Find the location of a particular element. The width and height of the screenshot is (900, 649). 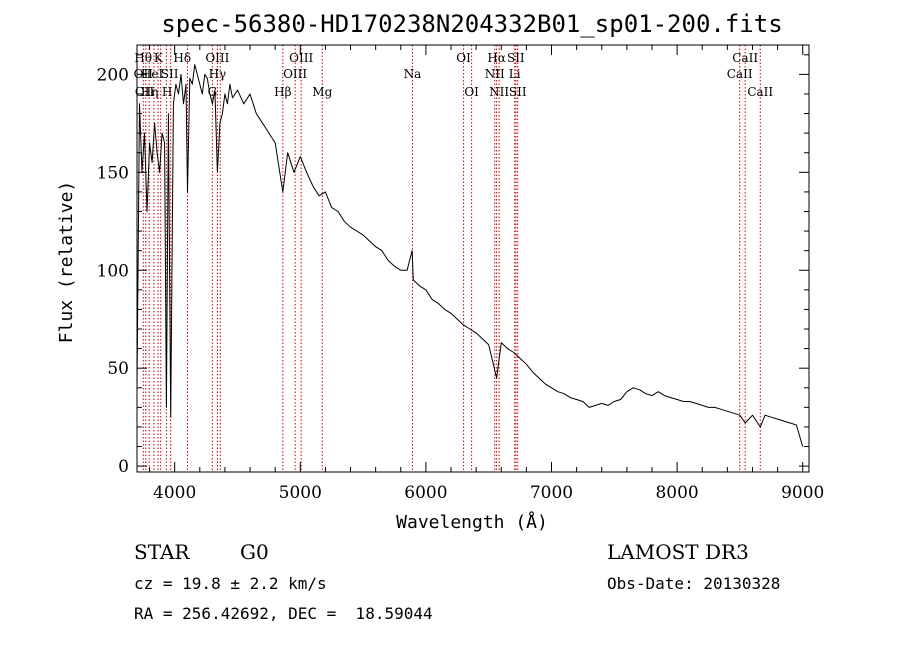

line-label: Na is located at coordinates (413, 74).